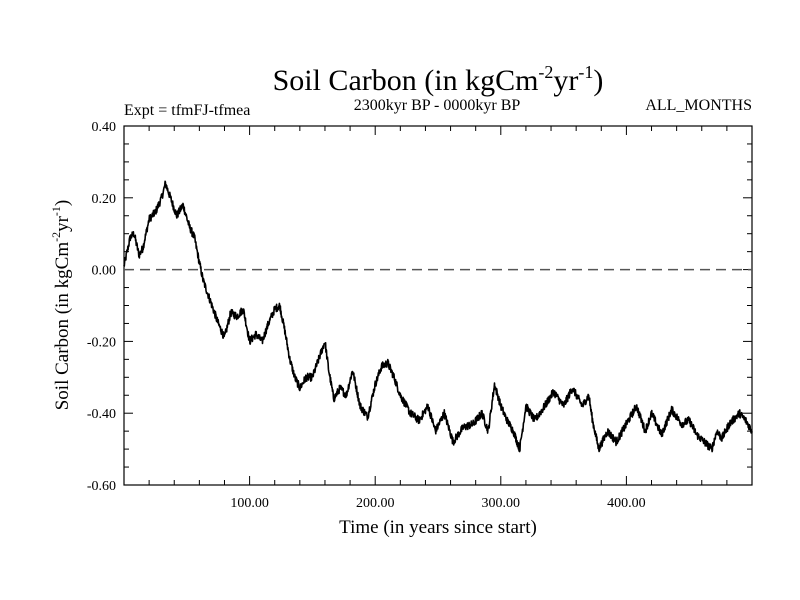 The height and width of the screenshot is (600, 800). Describe the element at coordinates (437, 105) in the screenshot. I see `subtitle-center: 2300kyr BP - 0000kyr BP` at that location.